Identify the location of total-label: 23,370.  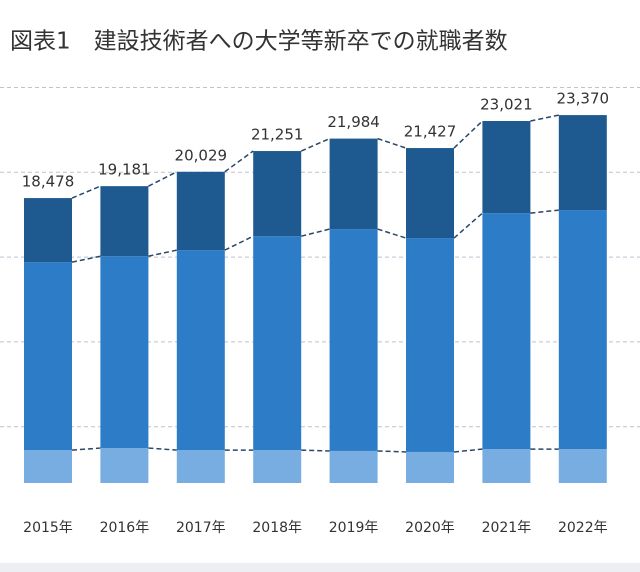
(583, 99).